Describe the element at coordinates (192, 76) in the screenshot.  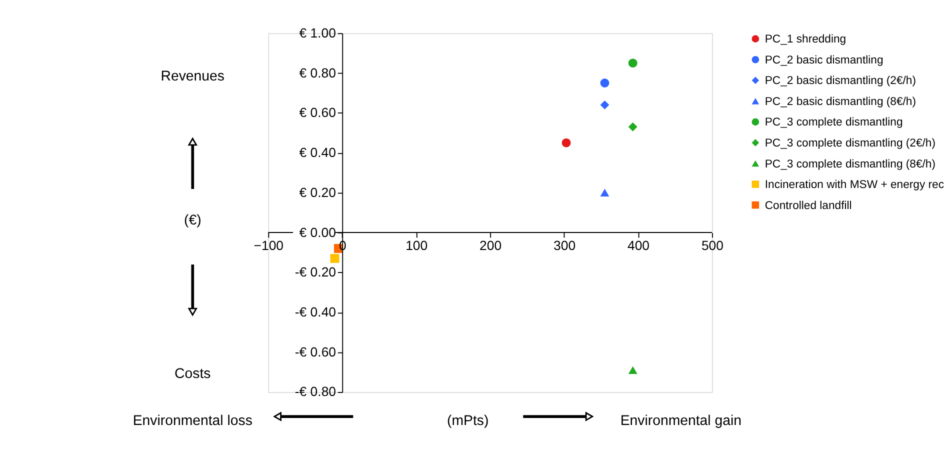
I see `text: Revenues` at that location.